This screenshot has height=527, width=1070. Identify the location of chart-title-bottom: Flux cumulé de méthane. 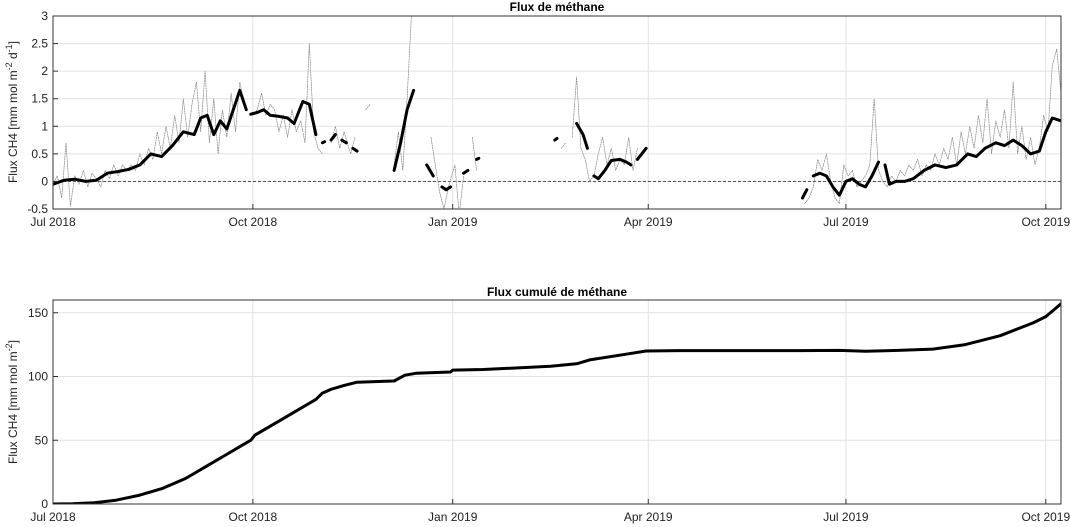
(557, 292).